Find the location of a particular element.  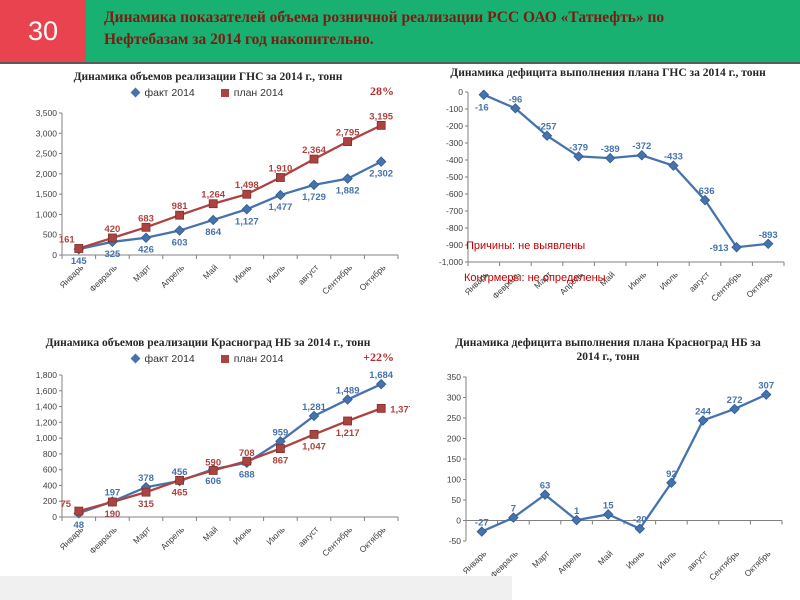

svg-text: -1,000 is located at coordinates (451, 262).